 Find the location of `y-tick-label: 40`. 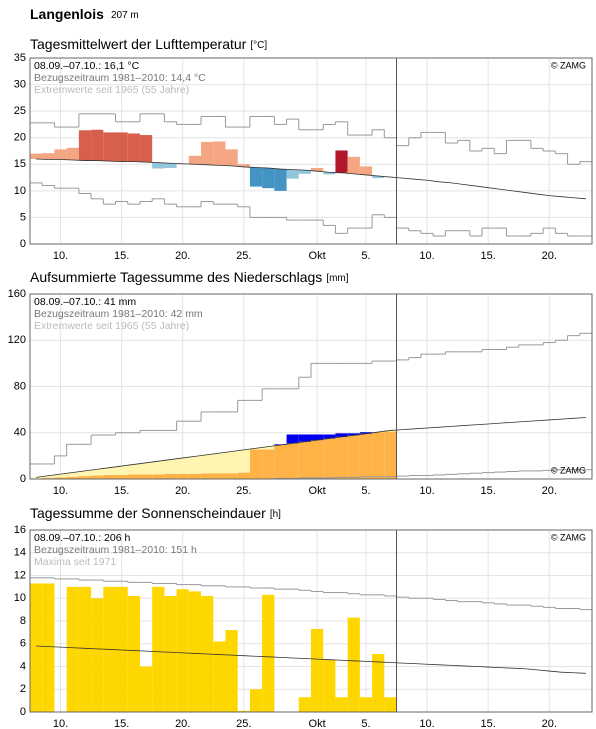

y-tick-label: 40 is located at coordinates (20, 433).